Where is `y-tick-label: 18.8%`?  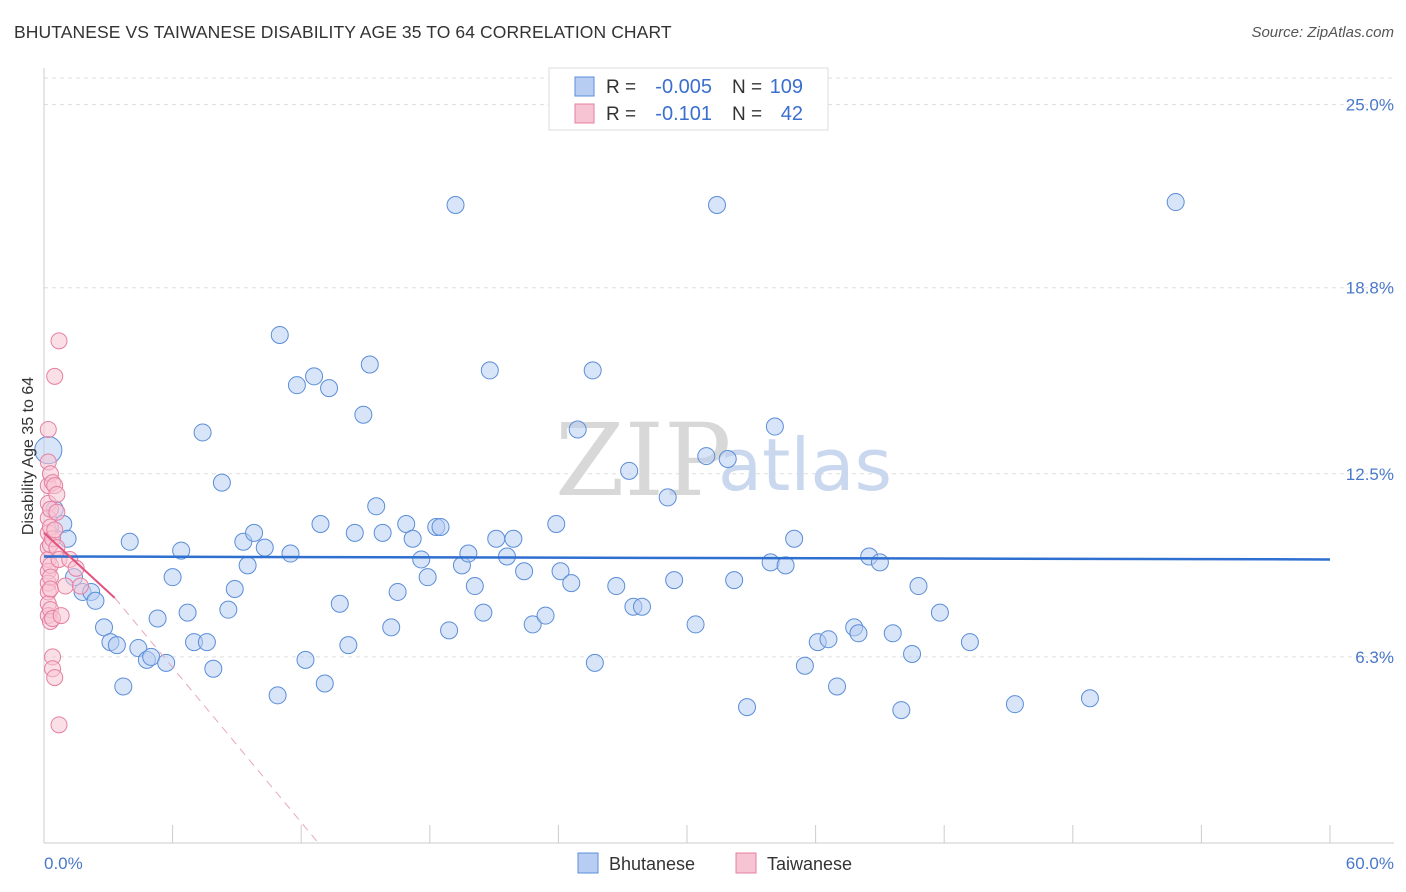
y-tick-label: 18.8% is located at coordinates (1370, 288).